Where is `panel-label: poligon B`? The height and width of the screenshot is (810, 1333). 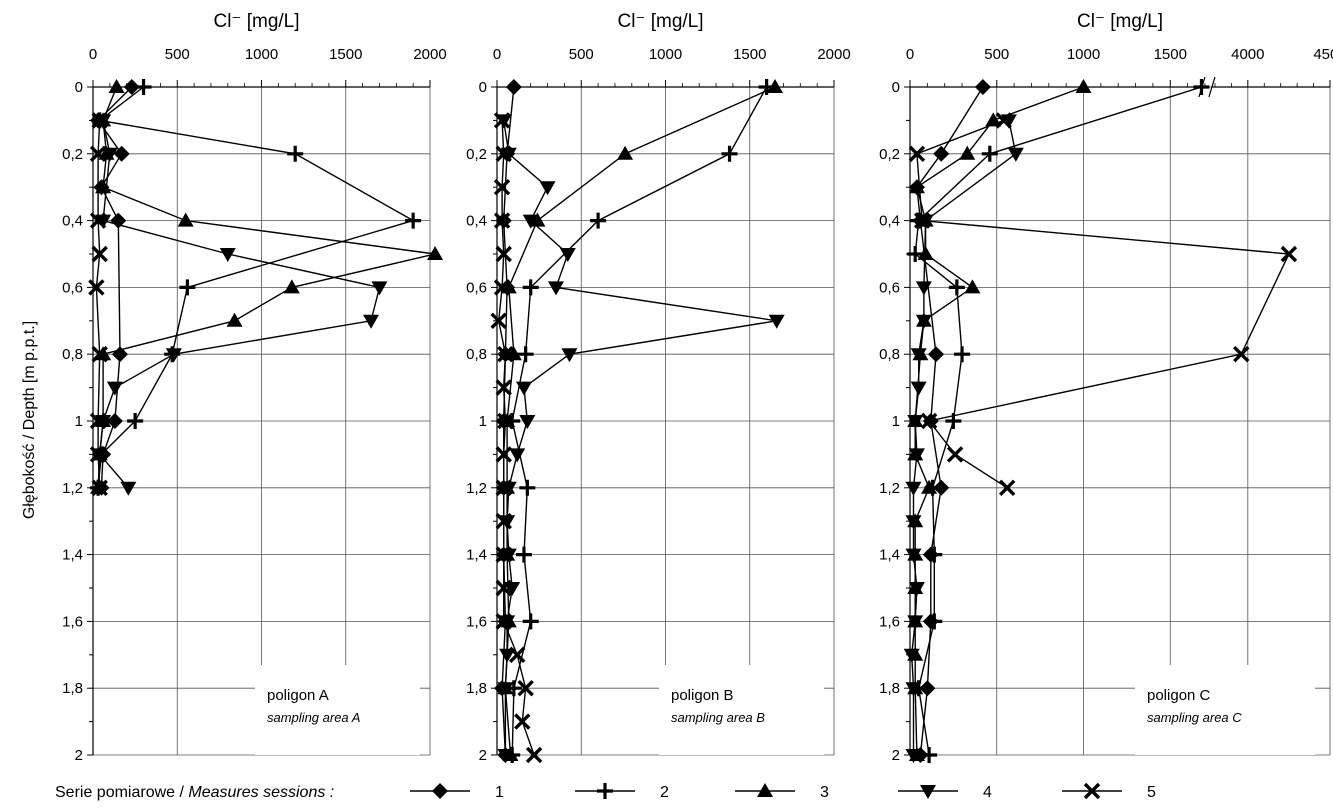
panel-label: poligon B is located at coordinates (702, 695).